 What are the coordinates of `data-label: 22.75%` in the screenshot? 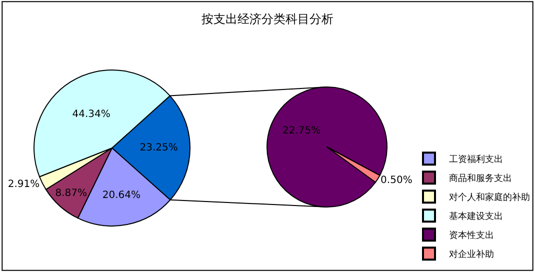 It's located at (301, 131).